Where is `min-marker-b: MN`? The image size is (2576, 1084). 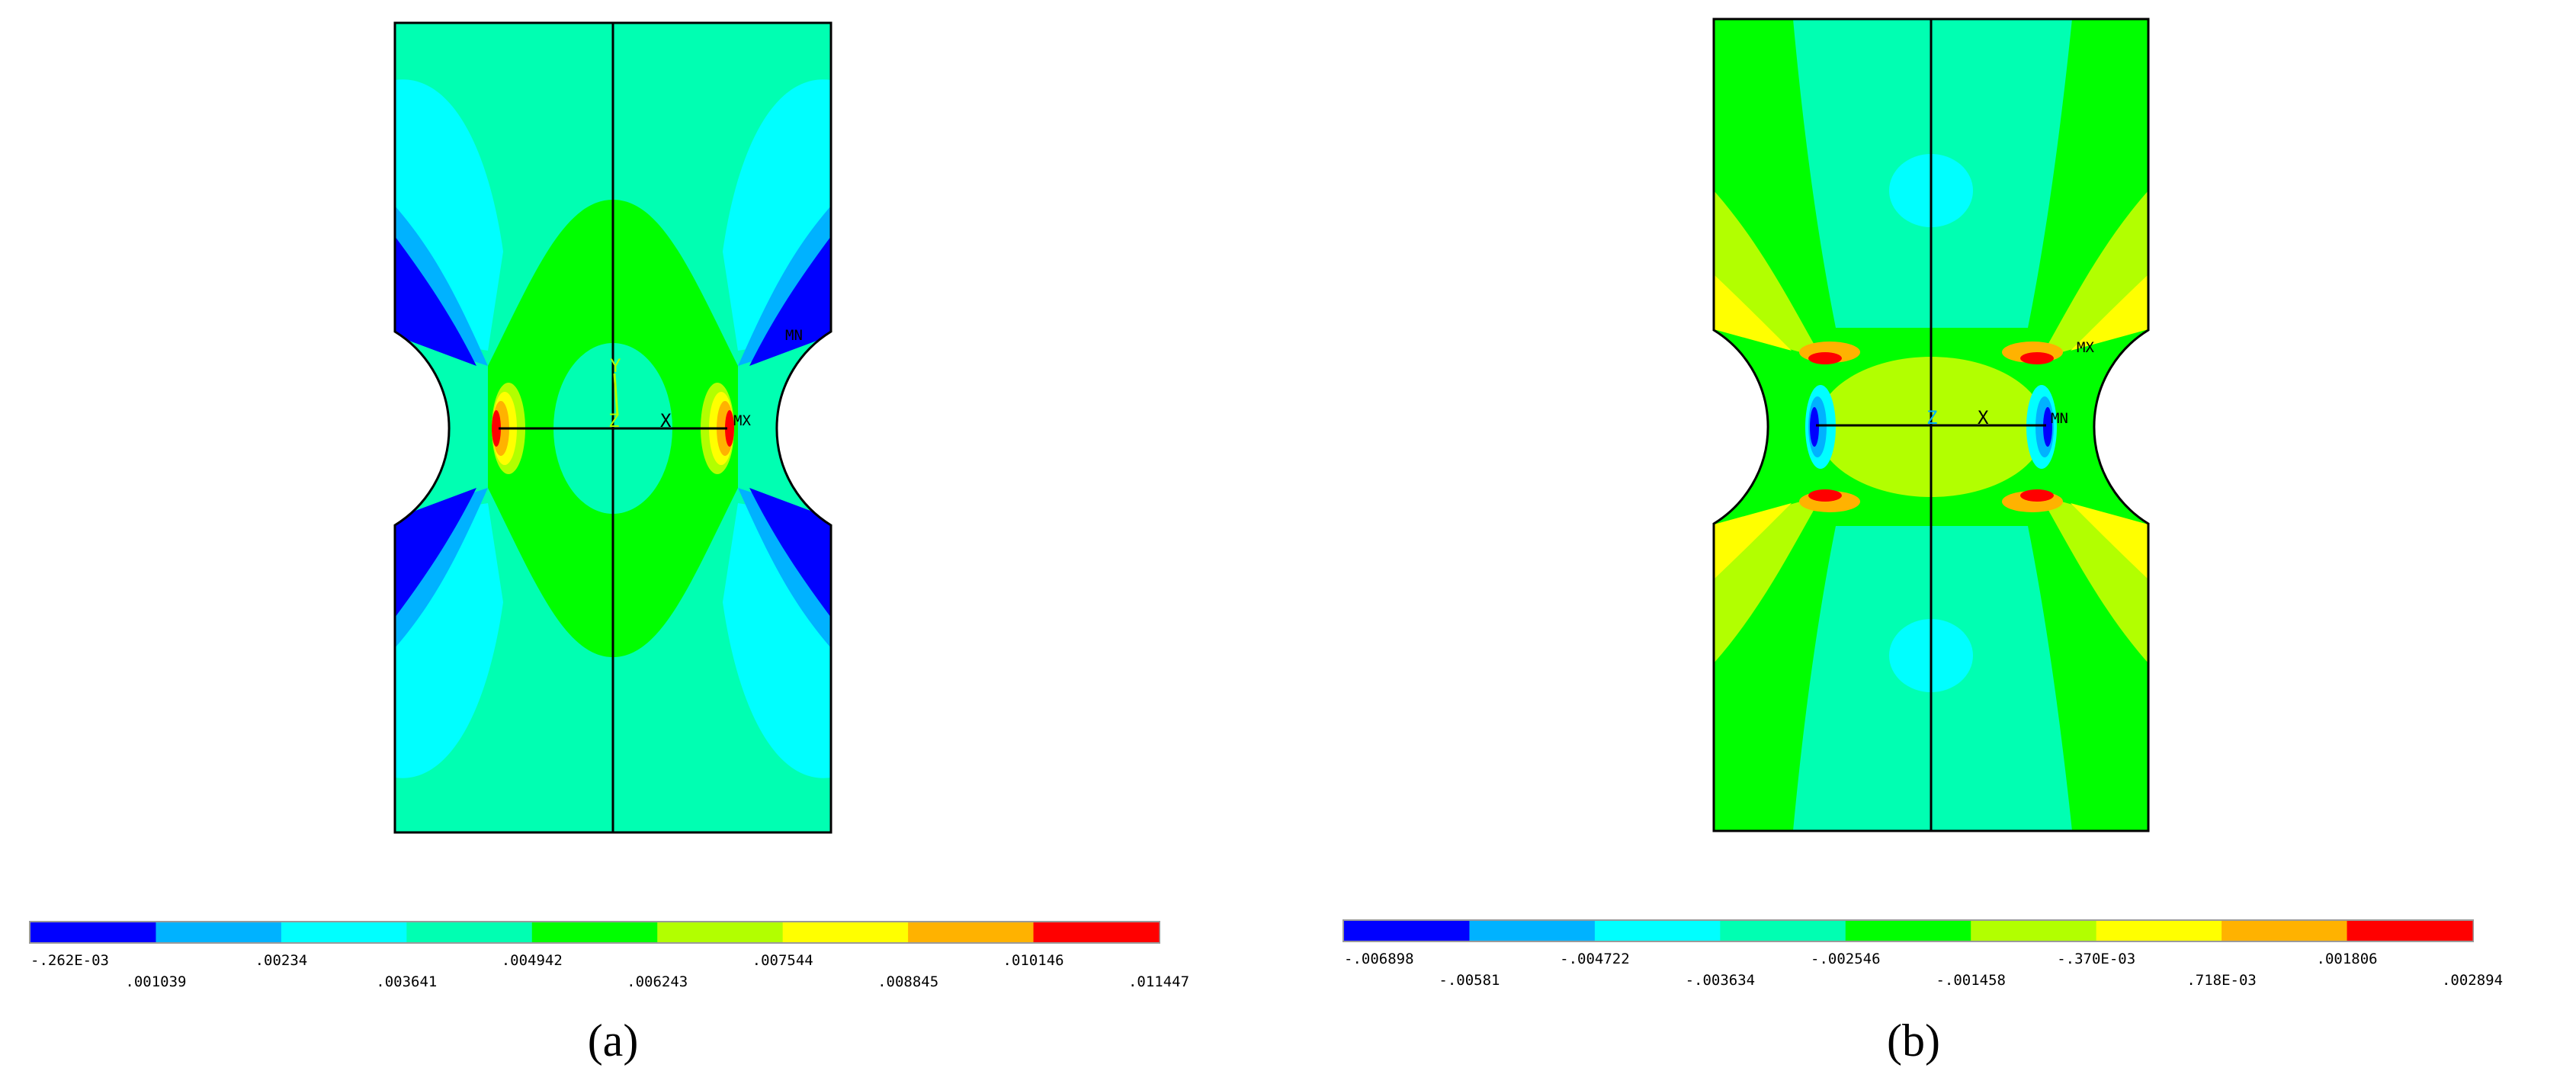 min-marker-b: MN is located at coordinates (2059, 419).